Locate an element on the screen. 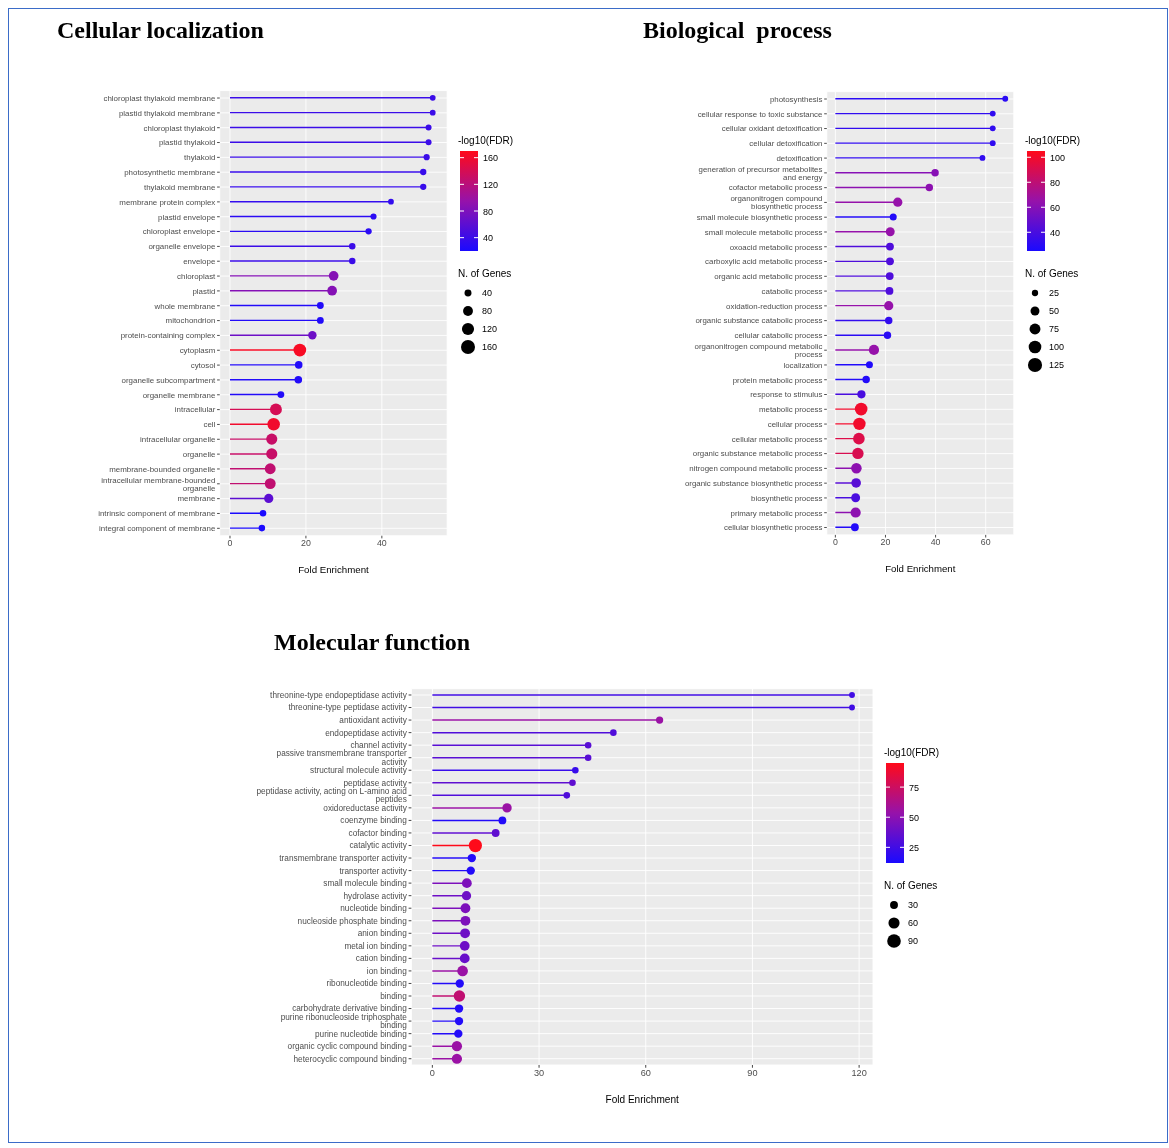 This screenshot has width=1169, height=1148. color-bar-label: 50 is located at coordinates (914, 817).